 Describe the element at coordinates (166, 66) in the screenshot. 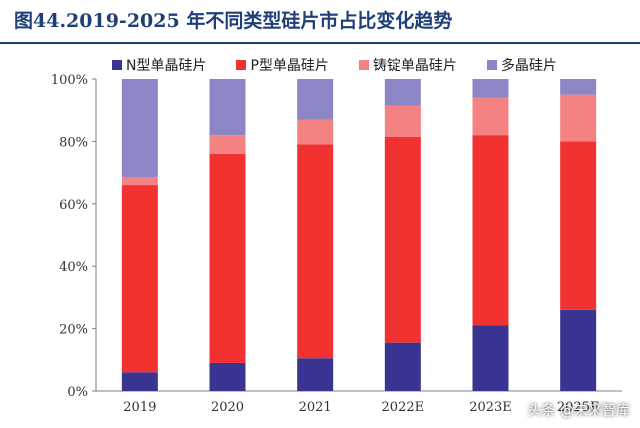

I see `legend-label-n-type: N型单晶硅片` at that location.